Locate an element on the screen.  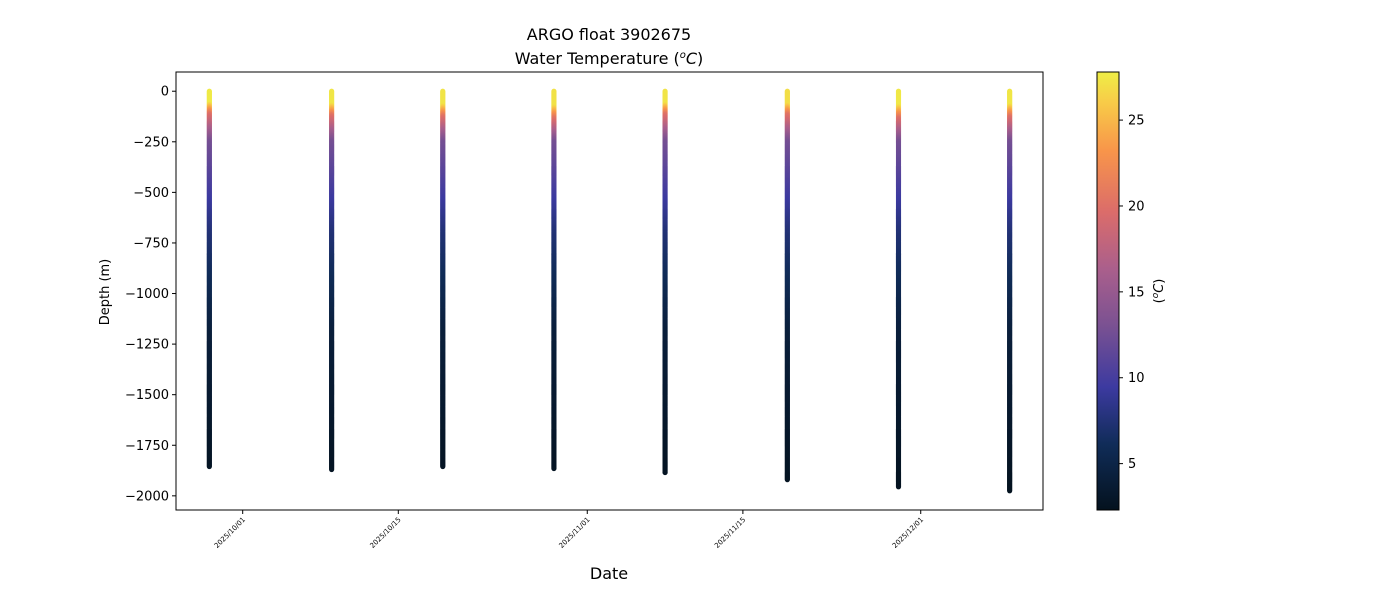
colorbar is located at coordinates (1108, 291).